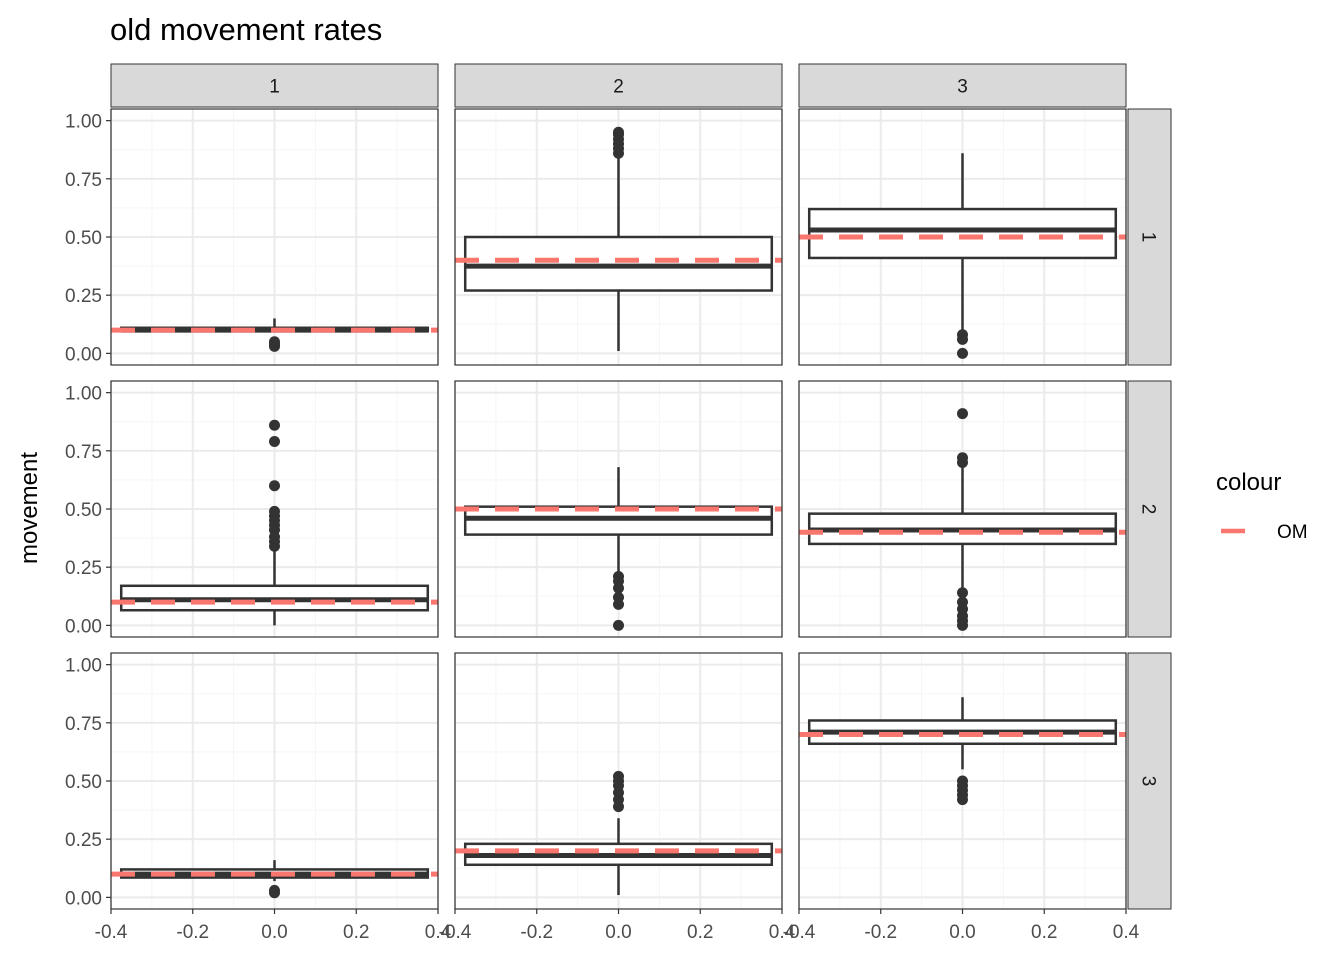  Describe the element at coordinates (274, 237) in the screenshot. I see `panel-r1-c1` at that location.